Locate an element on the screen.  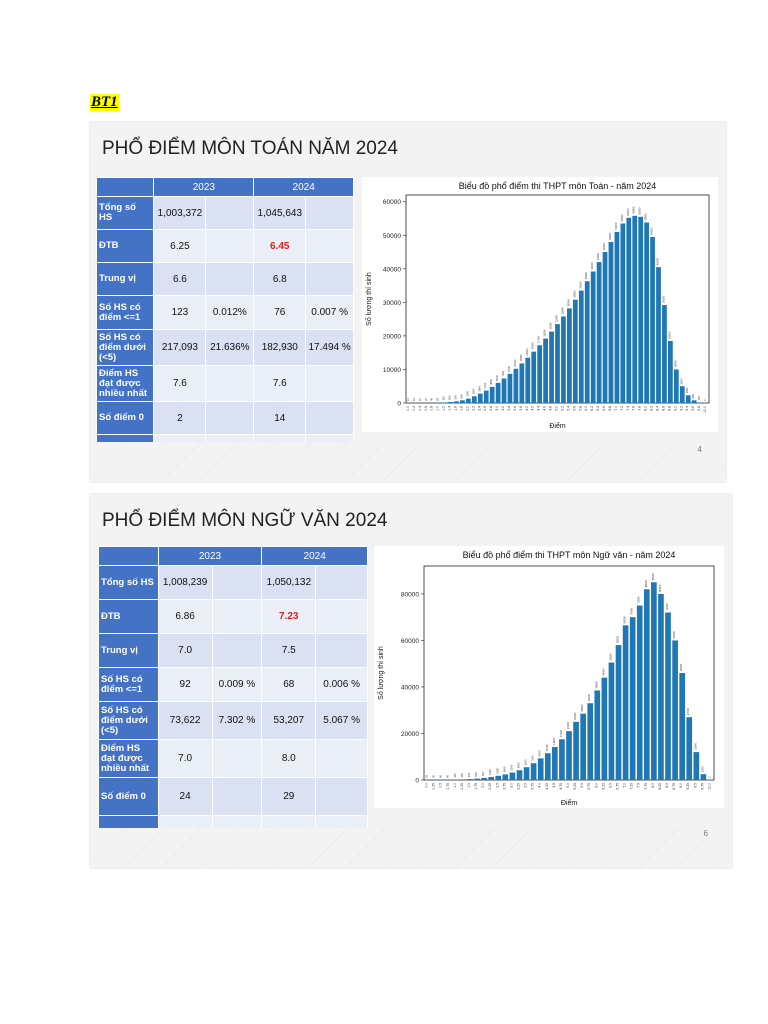
x-tick-label: 5.4 is located at coordinates (568, 408).